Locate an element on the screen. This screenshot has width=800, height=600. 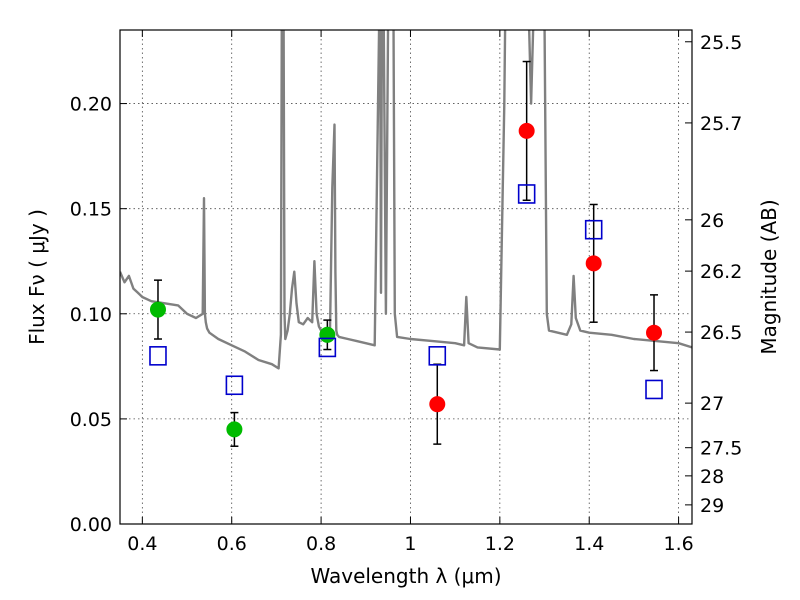
y-tick-label: 0.10 is located at coordinates (91, 315).